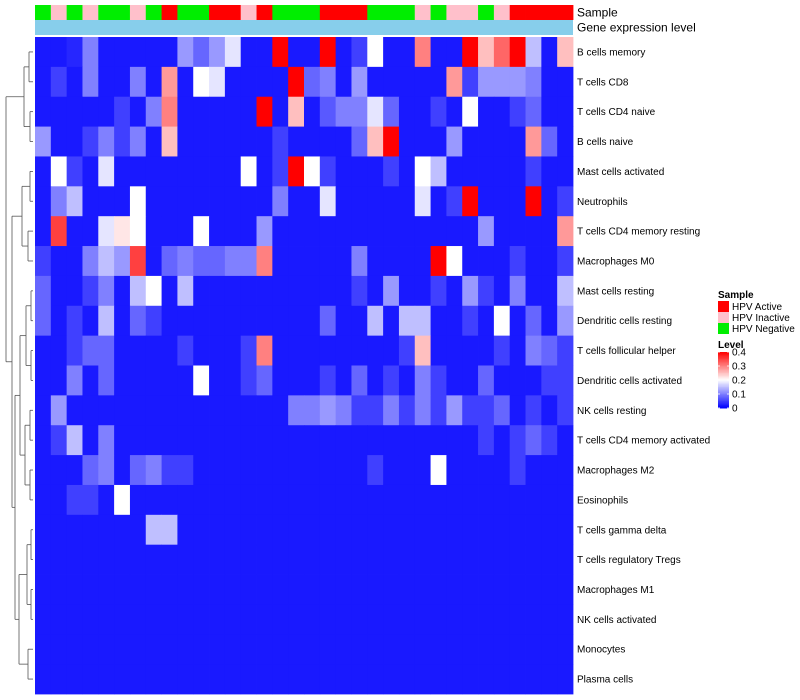 The height and width of the screenshot is (700, 800). Describe the element at coordinates (731, 345) in the screenshot. I see `level-legend-title: Level` at that location.